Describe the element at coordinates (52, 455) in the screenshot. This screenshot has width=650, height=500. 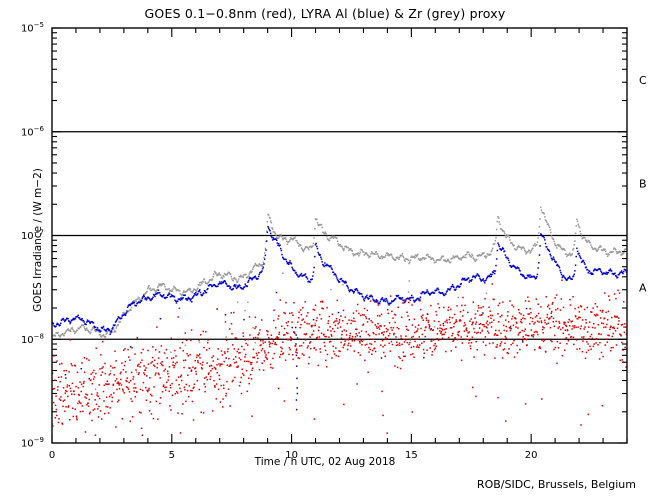
I see `x-tick-label: 0` at that location.